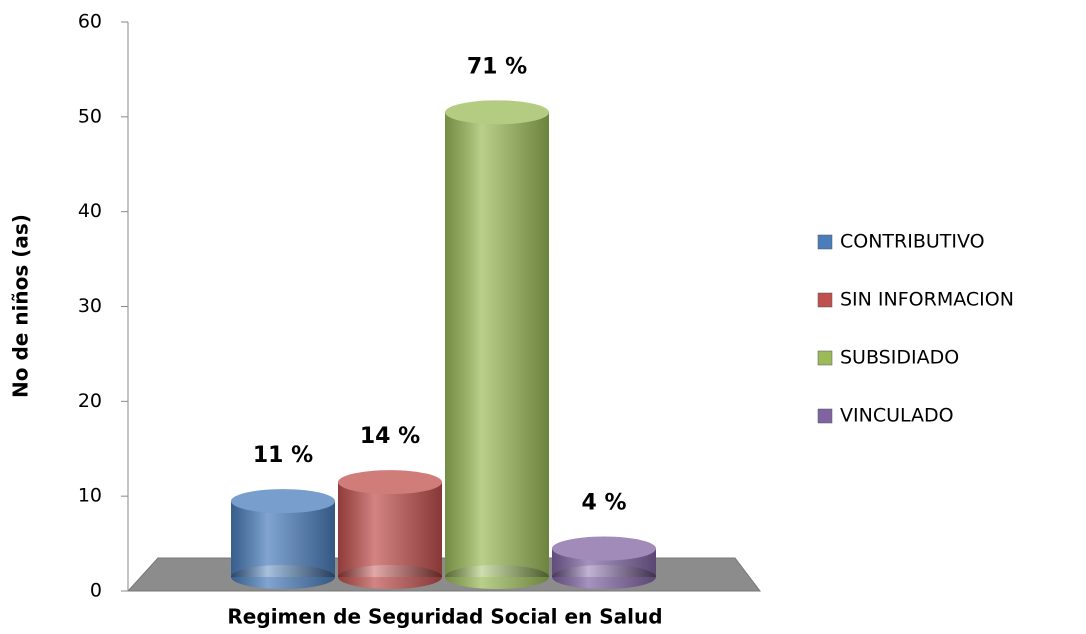 This screenshot has width=1086, height=634. What do you see at coordinates (603, 503) in the screenshot?
I see `bar-annotation: 4 %` at bounding box center [603, 503].